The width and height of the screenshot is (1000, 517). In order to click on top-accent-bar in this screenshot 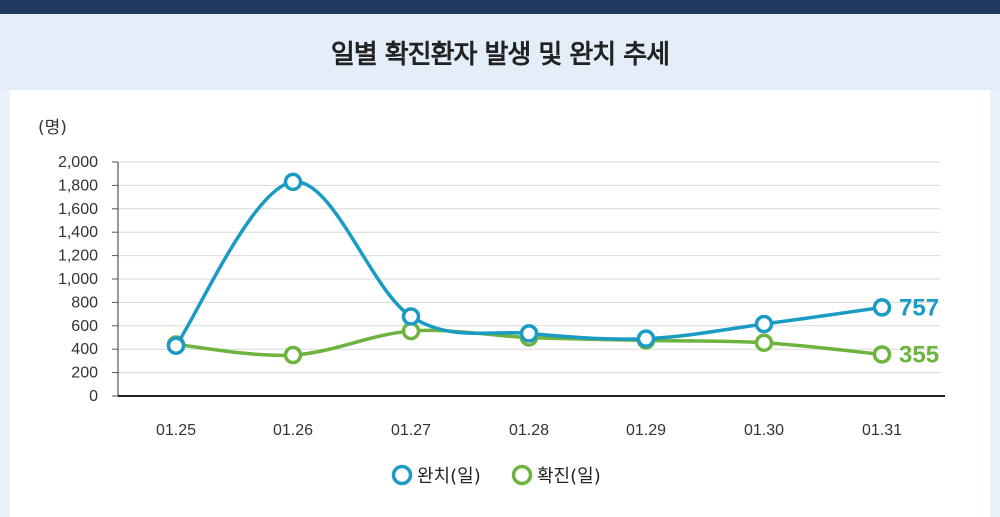, I will do `click(500, 7)`.